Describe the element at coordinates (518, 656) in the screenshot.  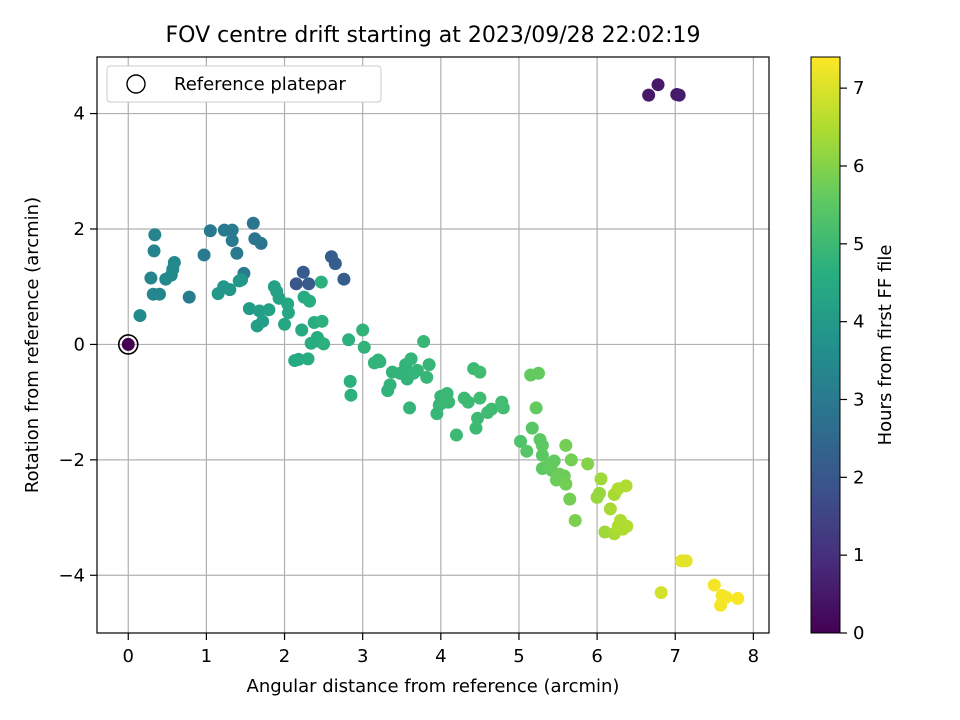
I see `x-tick-label: 5` at that location.